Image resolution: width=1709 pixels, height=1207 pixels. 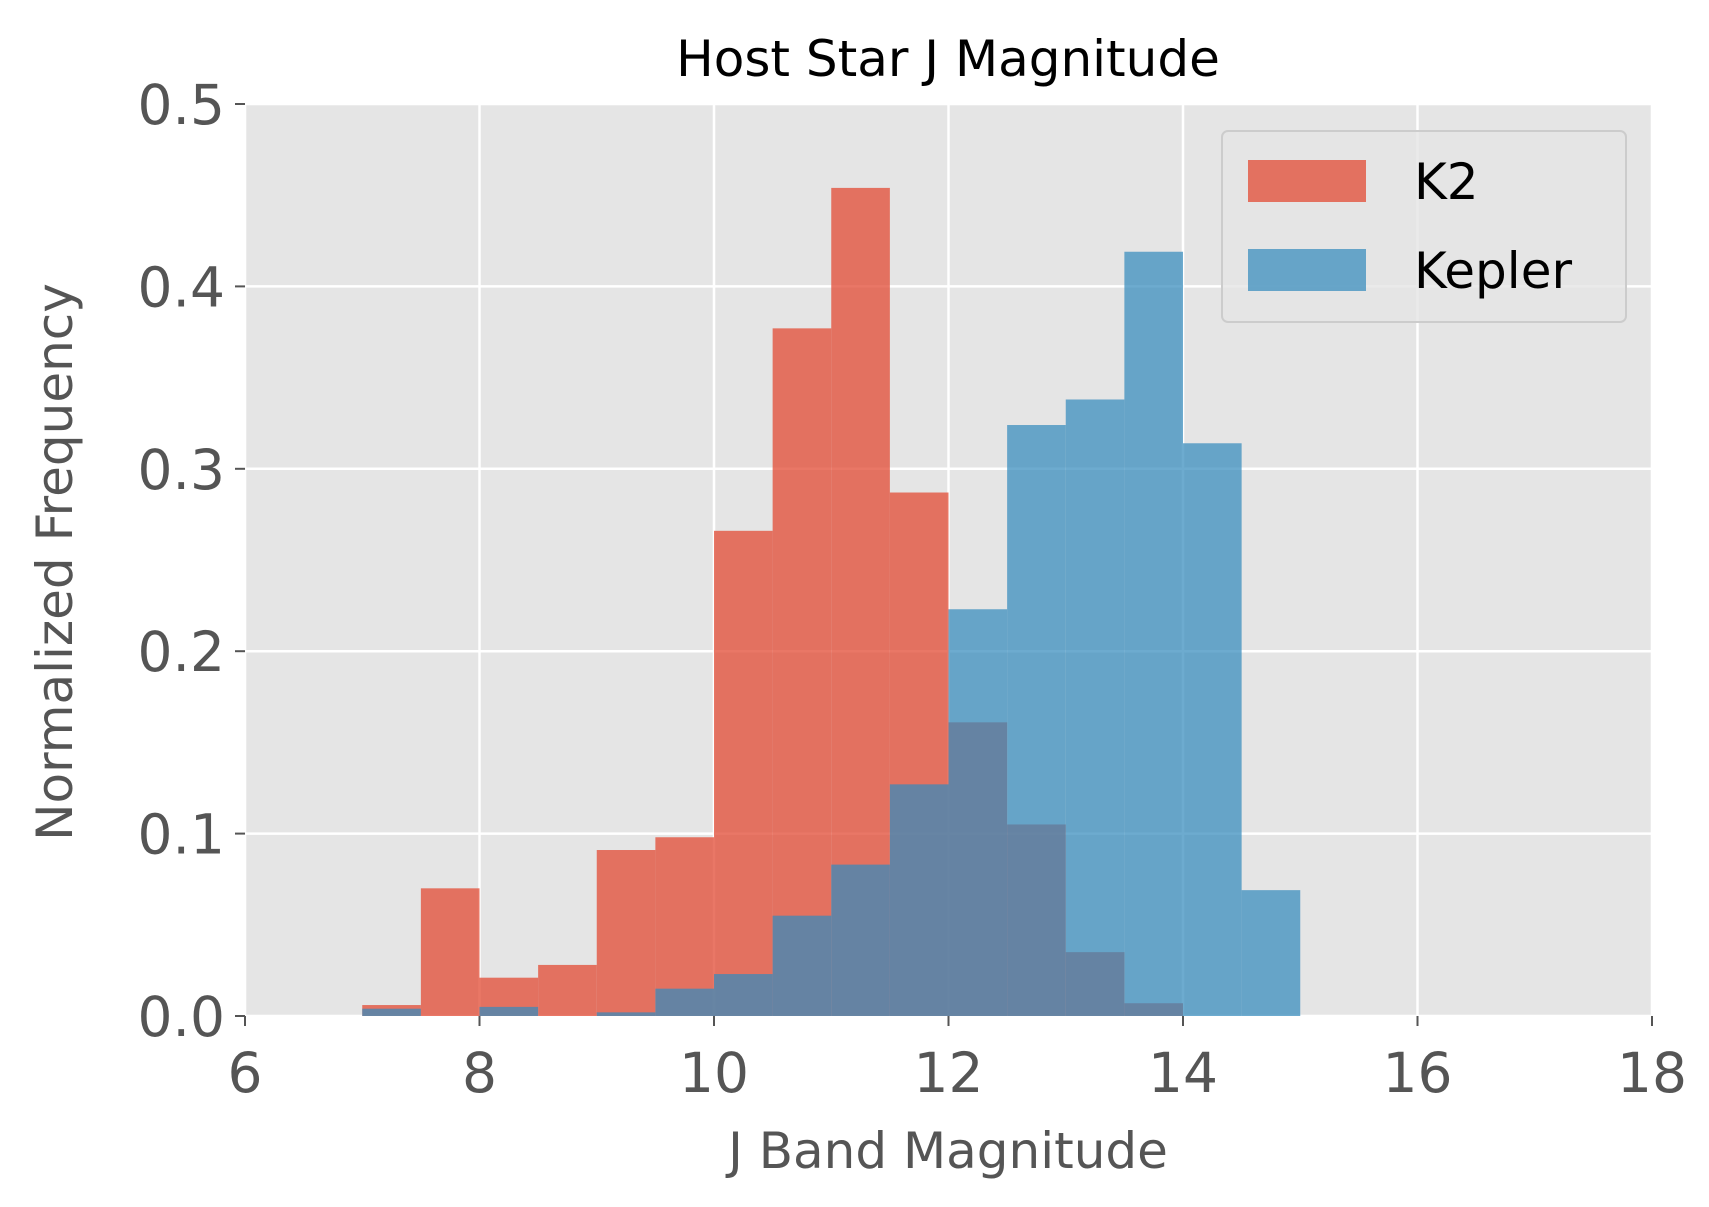 What do you see at coordinates (181, 470) in the screenshot?
I see `y-tick-label-3: 0.3` at bounding box center [181, 470].